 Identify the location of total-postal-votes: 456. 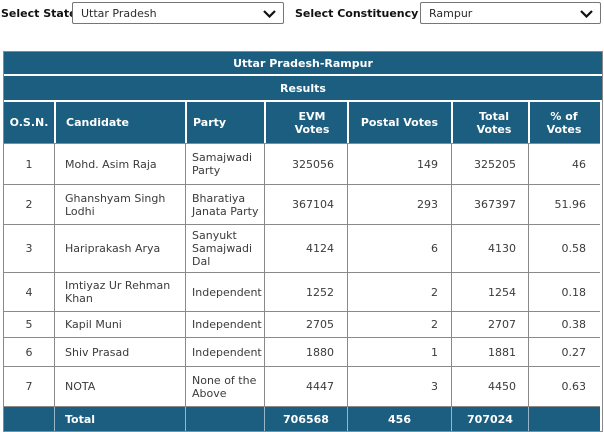
(399, 419).